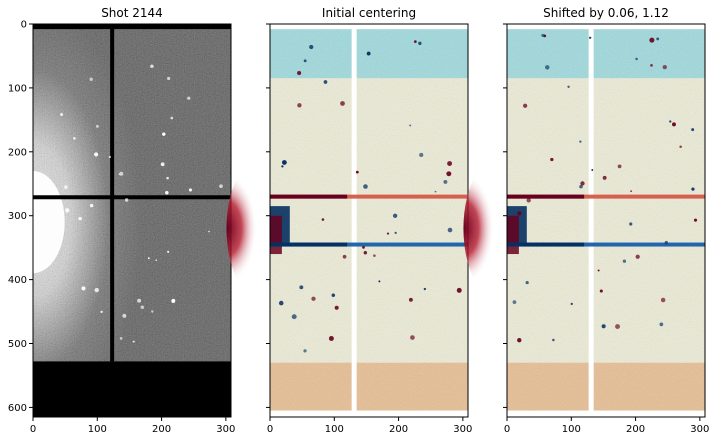 The height and width of the screenshot is (441, 714). What do you see at coordinates (161, 429) in the screenshot?
I see `x-tick-label-1-2: 200` at bounding box center [161, 429].